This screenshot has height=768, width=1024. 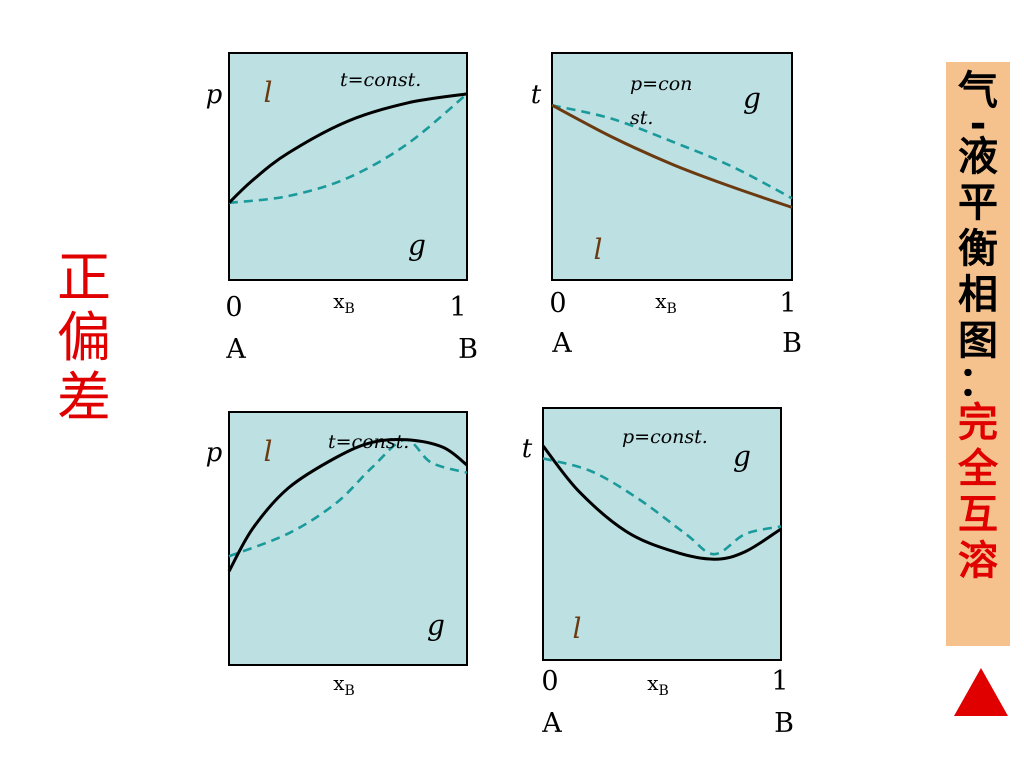 I want to click on title-char: 衡, so click(x=978, y=249).